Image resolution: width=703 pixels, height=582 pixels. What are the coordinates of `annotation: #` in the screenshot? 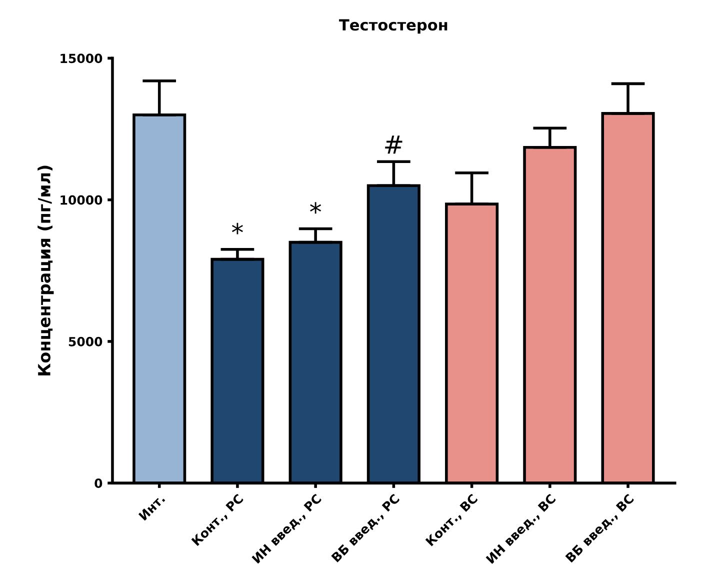 It's located at (393, 145).